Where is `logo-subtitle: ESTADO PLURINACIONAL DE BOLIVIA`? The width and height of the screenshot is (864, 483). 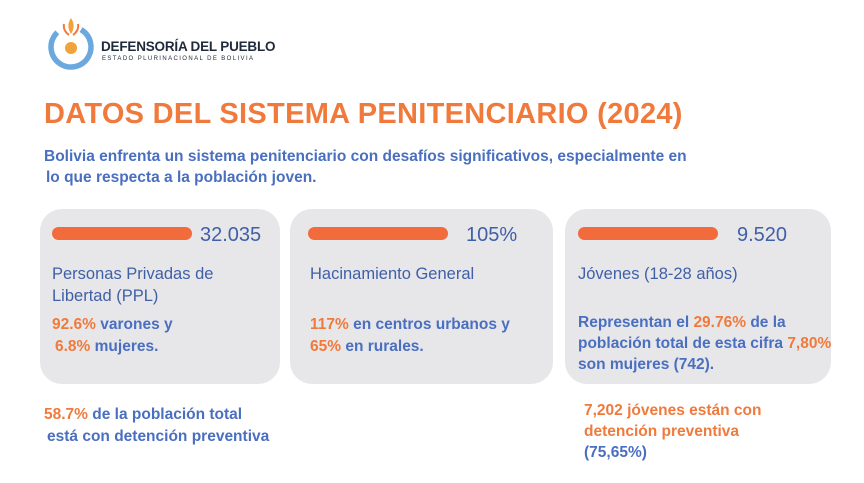 logo-subtitle: ESTADO PLURINACIONAL DE BOLIVIA is located at coordinates (178, 59).